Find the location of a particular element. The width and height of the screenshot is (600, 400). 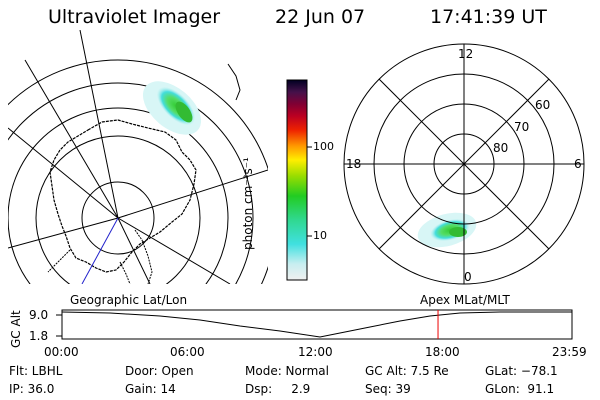

apex-label: Apex MLat/MLT is located at coordinates (465, 300).